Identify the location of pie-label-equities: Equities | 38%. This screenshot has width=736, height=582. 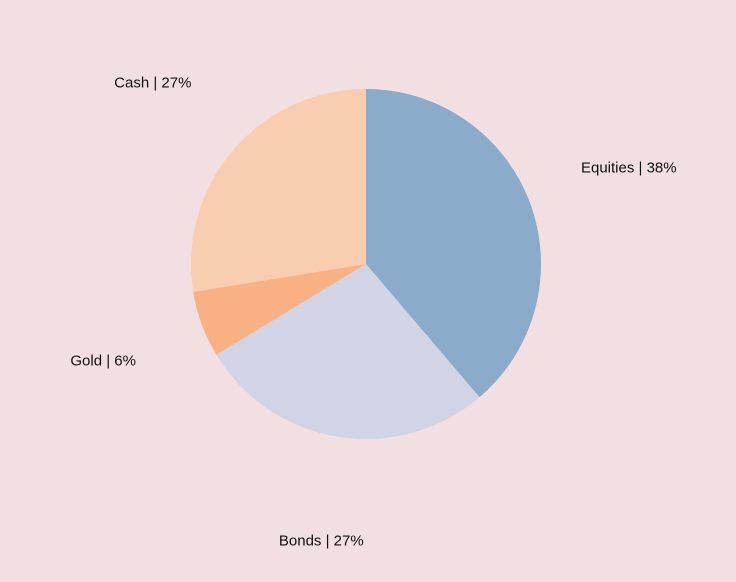
(629, 167).